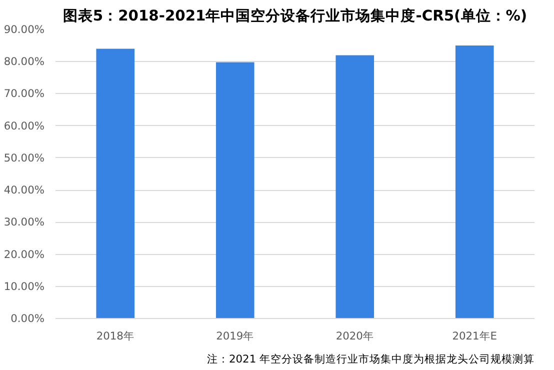 The height and width of the screenshot is (370, 554). I want to click on y-tick-label: 60.00%, so click(24, 125).